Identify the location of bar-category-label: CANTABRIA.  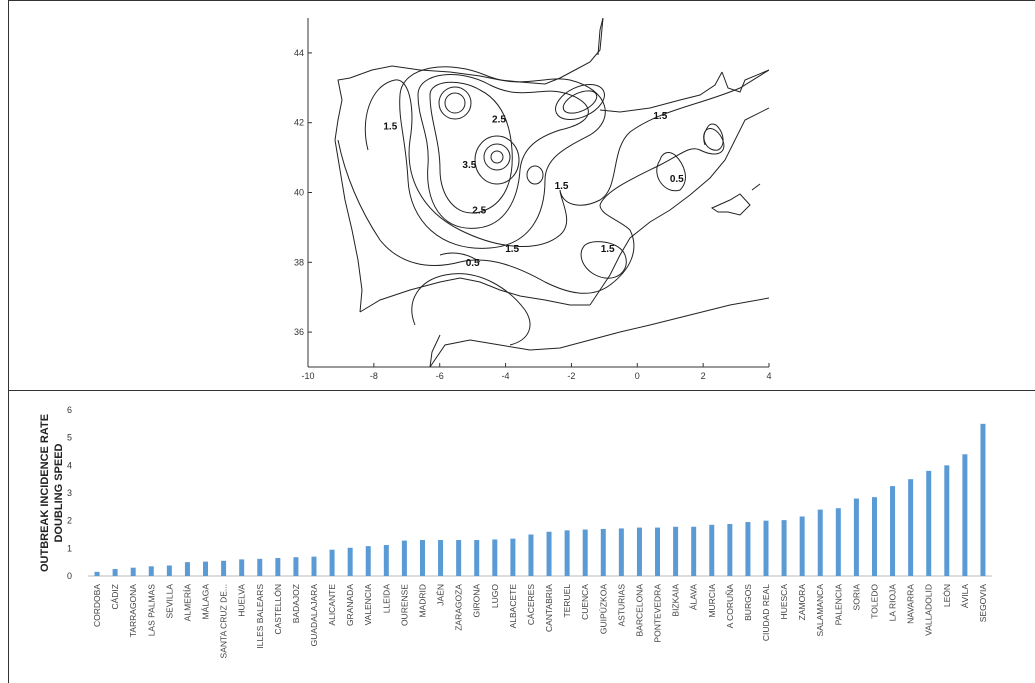
(549, 608).